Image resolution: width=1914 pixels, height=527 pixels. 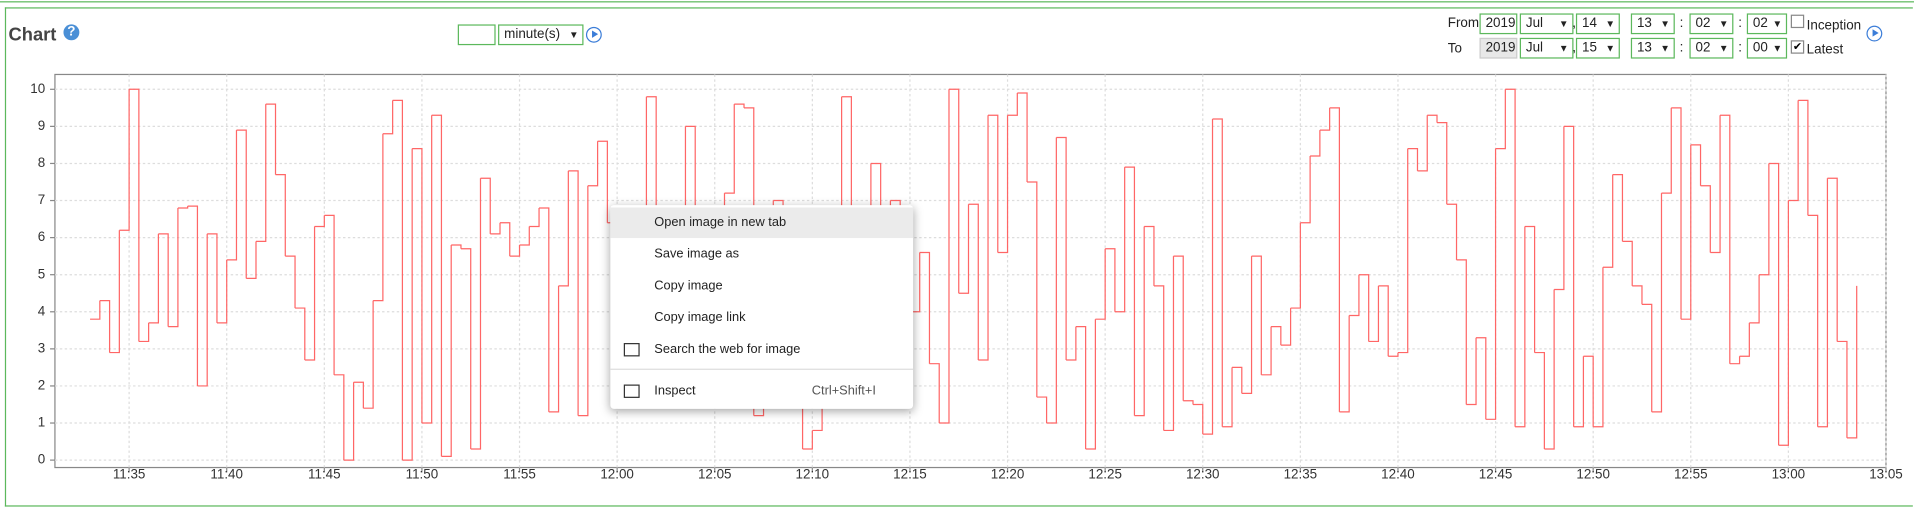 I want to click on x-tick-label: 12:25, so click(x=1105, y=473).